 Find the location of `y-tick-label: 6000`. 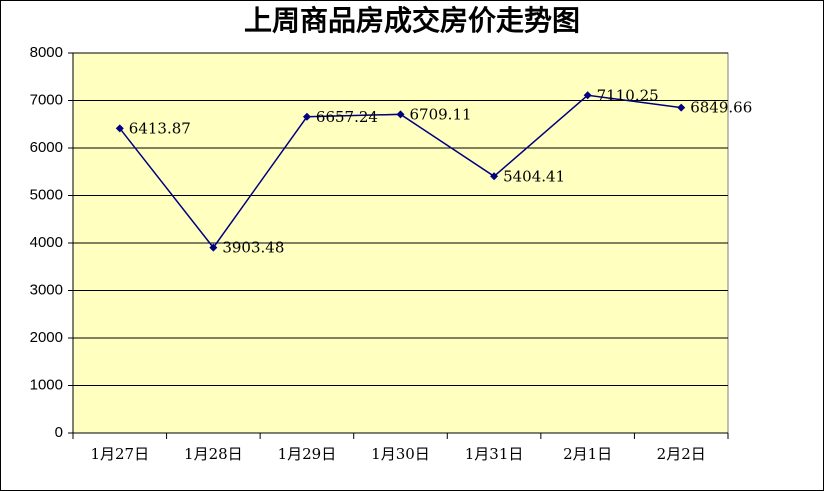

y-tick-label: 6000 is located at coordinates (46, 147).